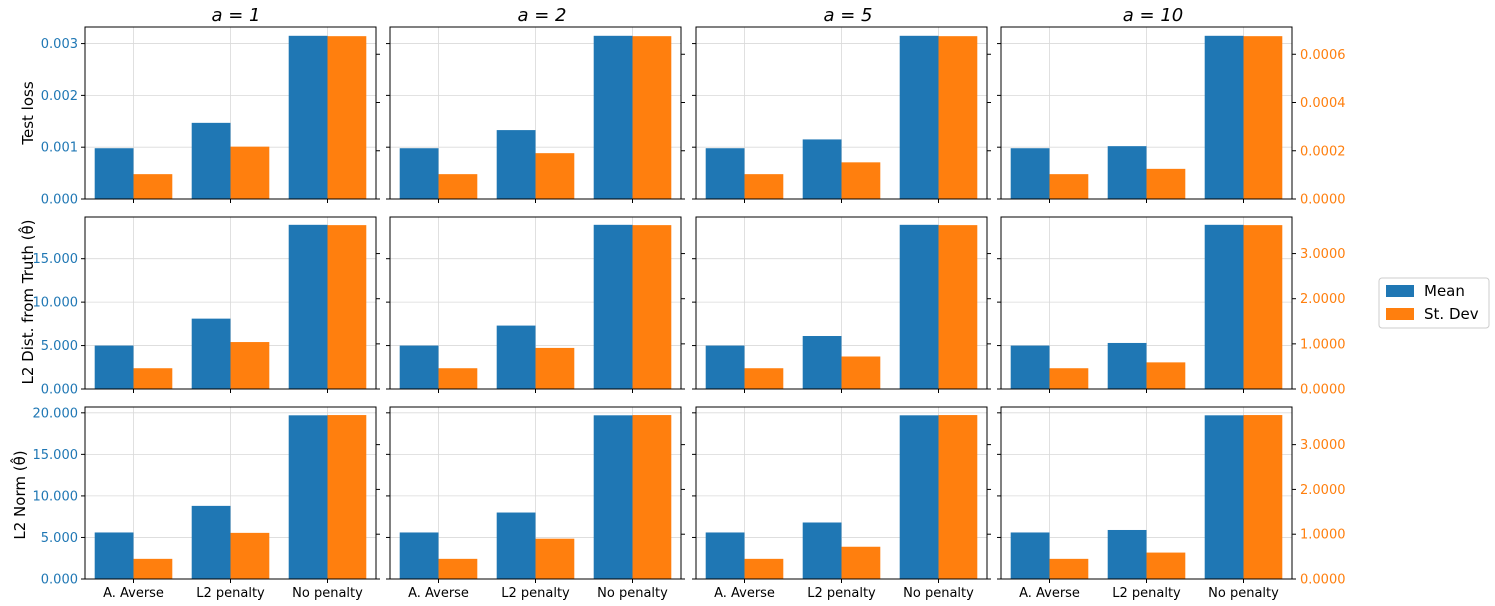 Image resolution: width=1495 pixels, height=606 pixels. What do you see at coordinates (1400, 291) in the screenshot?
I see `legend-swatch-mean` at bounding box center [1400, 291].